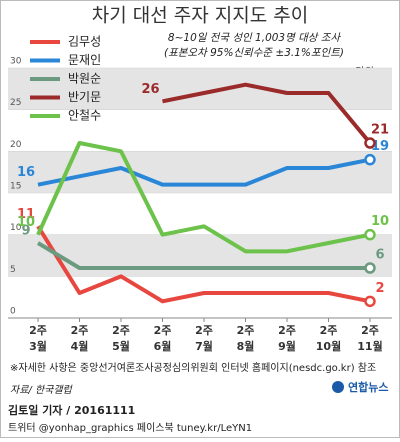 The height and width of the screenshot is (442, 400). I want to click on subtitle: 8~10일 전국 성인 1,003명 대상 조사, so click(255, 38).